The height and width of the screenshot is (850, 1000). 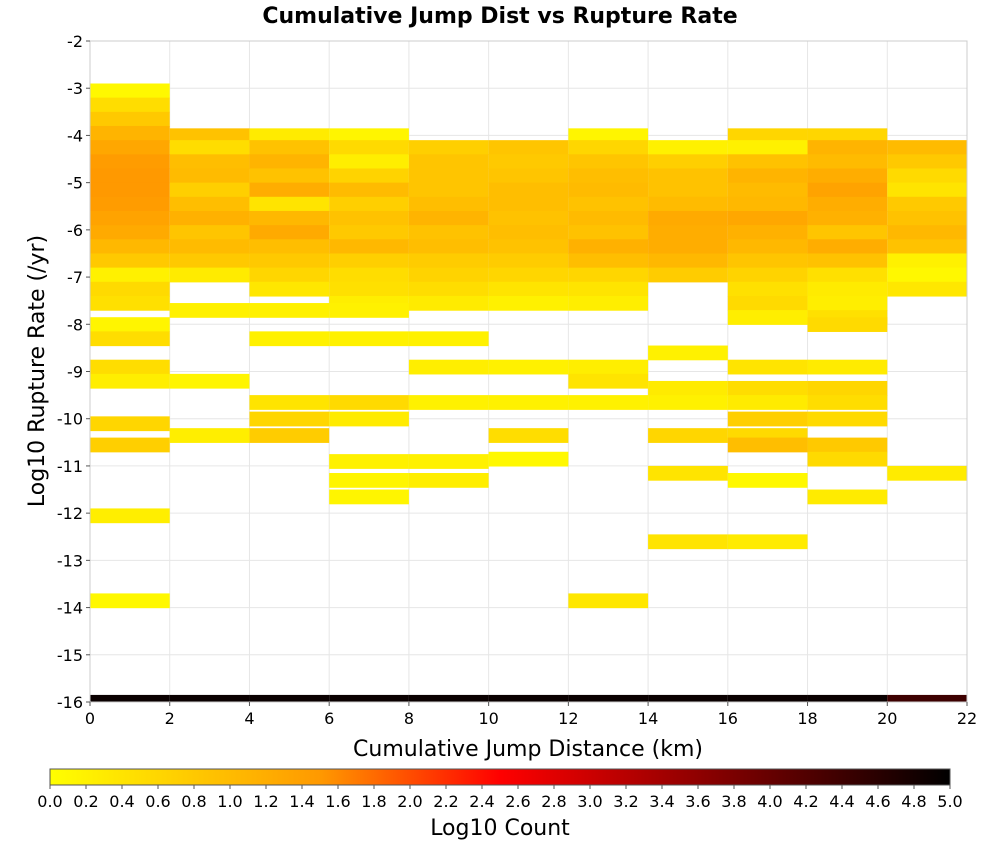 What do you see at coordinates (481, 801) in the screenshot?
I see `colorbar-tick-label: 2.4` at bounding box center [481, 801].